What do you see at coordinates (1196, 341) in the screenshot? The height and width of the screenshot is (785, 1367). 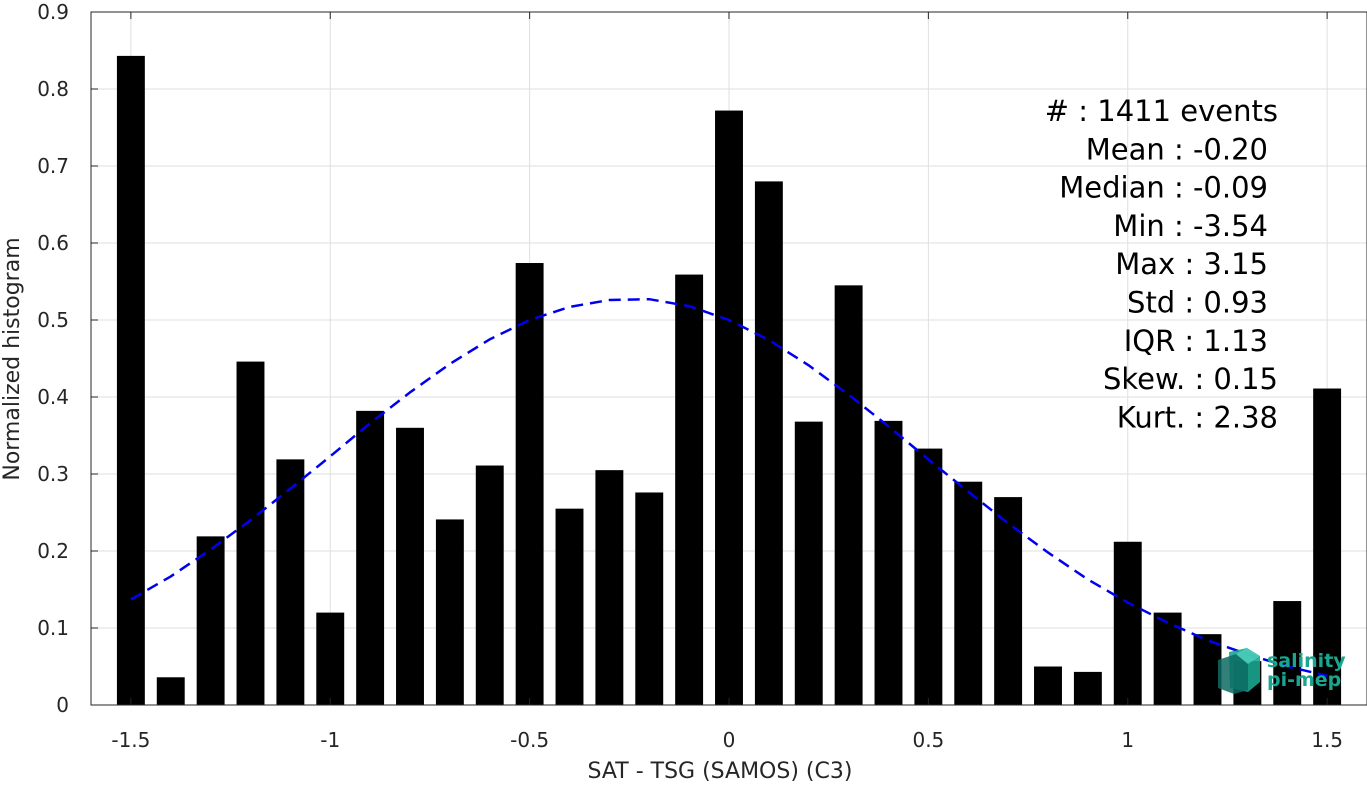 I see `stat-line: IQR : 1.13` at bounding box center [1196, 341].